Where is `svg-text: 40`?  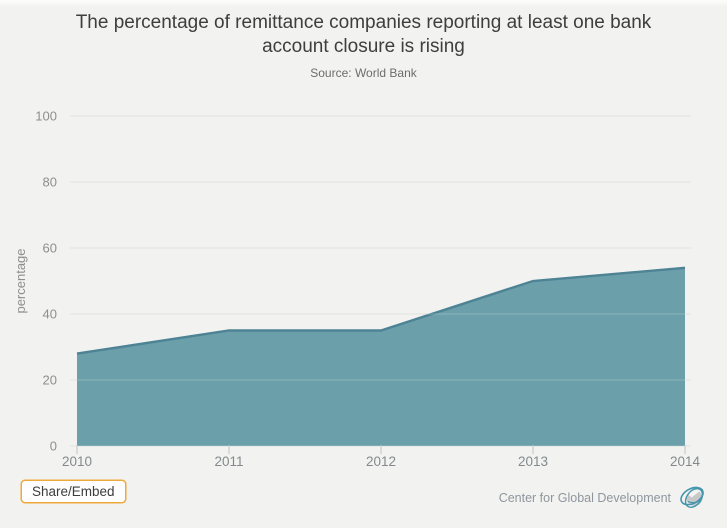
svg-text: 40 is located at coordinates (50, 314).